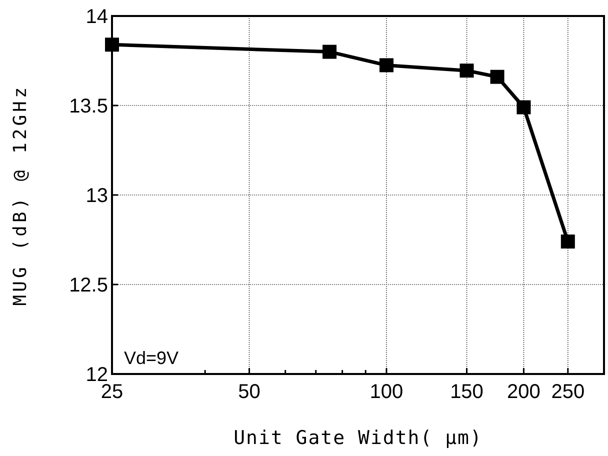 This screenshot has height=456, width=608. What do you see at coordinates (249, 392) in the screenshot?
I see `x-tick-label: 50` at bounding box center [249, 392].